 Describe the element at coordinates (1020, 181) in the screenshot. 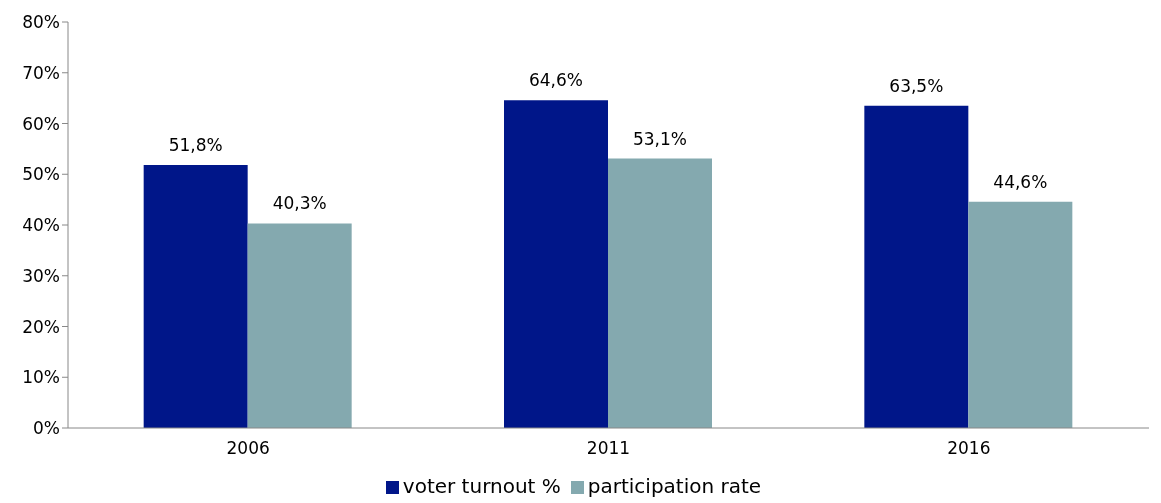

I see `data-label: 44,6%` at that location.